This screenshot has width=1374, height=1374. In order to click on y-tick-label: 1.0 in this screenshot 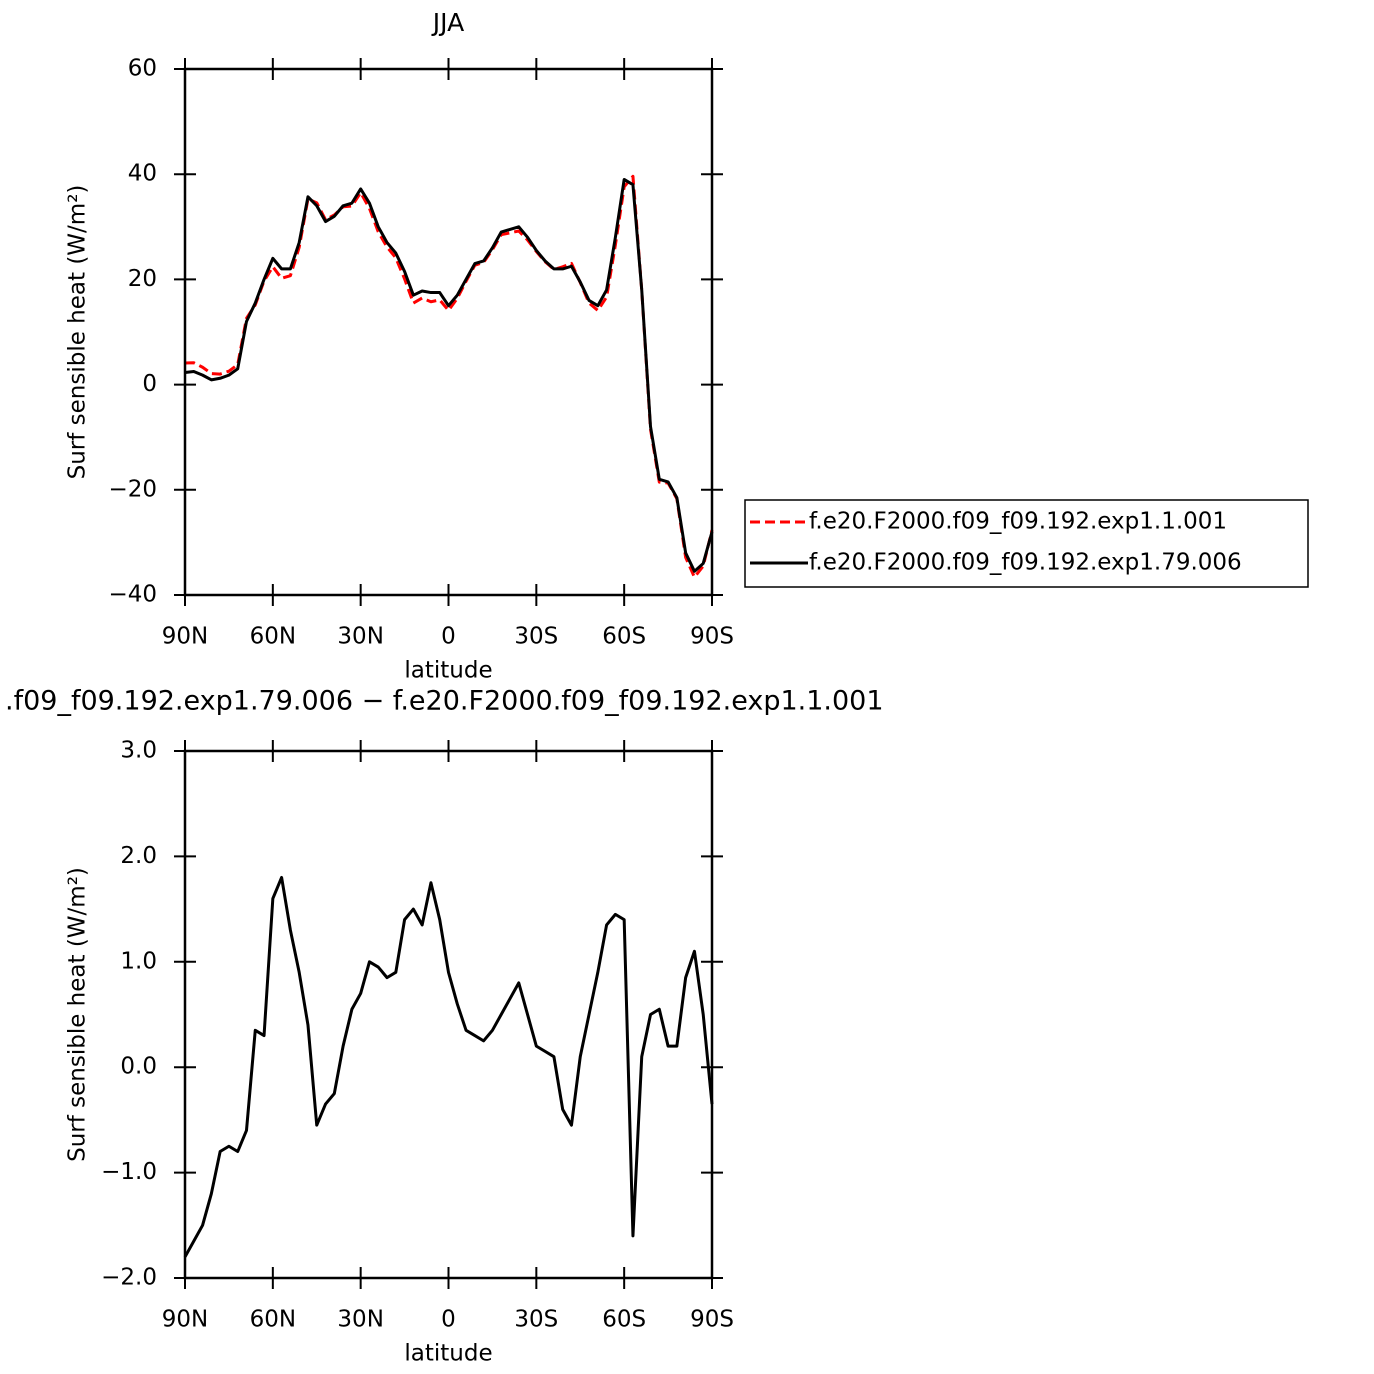, I will do `click(138, 961)`.